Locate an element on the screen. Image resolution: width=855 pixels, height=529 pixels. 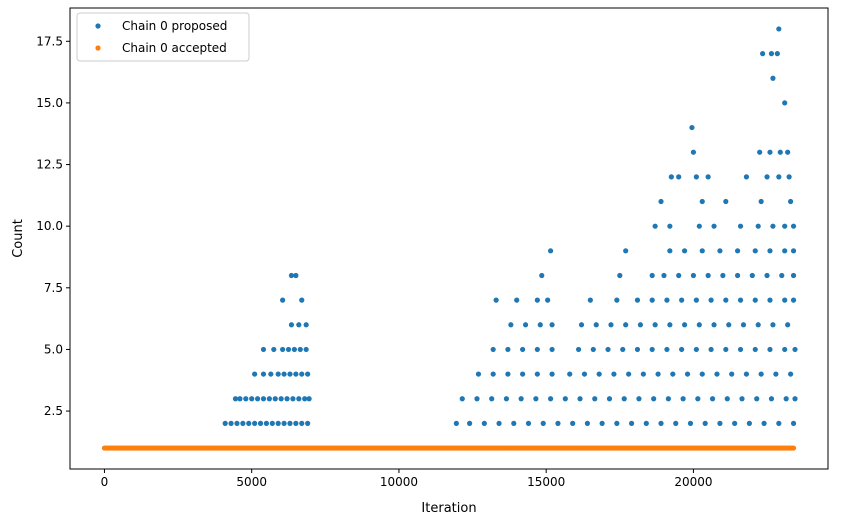
legend-marker is located at coordinates (98, 48).